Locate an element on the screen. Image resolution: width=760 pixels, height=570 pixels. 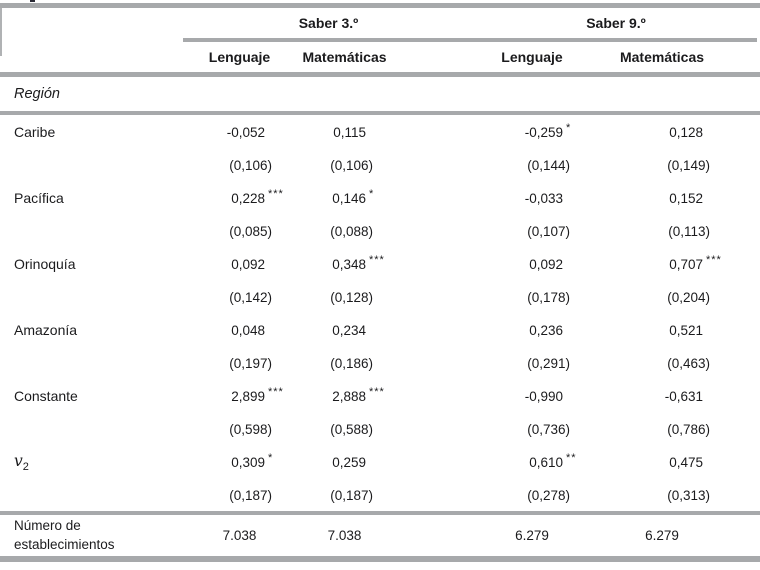
table-row-amazonia: Amazonía 0,048 0,234 0,236 0,521 is located at coordinates (380, 330).